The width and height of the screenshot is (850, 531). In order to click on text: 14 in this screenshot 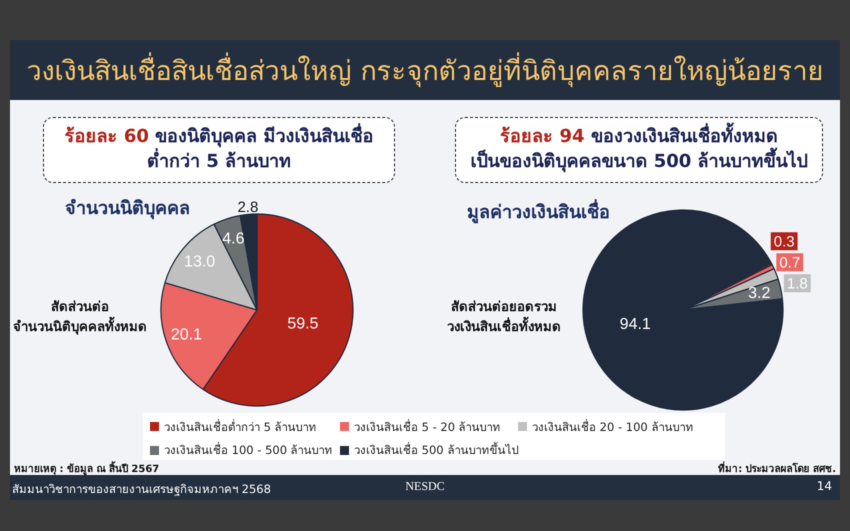, I will do `click(824, 486)`.